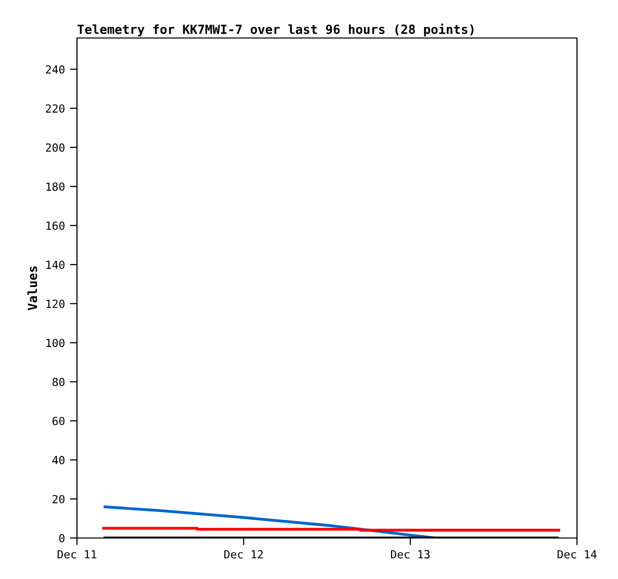  Describe the element at coordinates (55, 226) in the screenshot. I see `y-tick-label: 160` at that location.